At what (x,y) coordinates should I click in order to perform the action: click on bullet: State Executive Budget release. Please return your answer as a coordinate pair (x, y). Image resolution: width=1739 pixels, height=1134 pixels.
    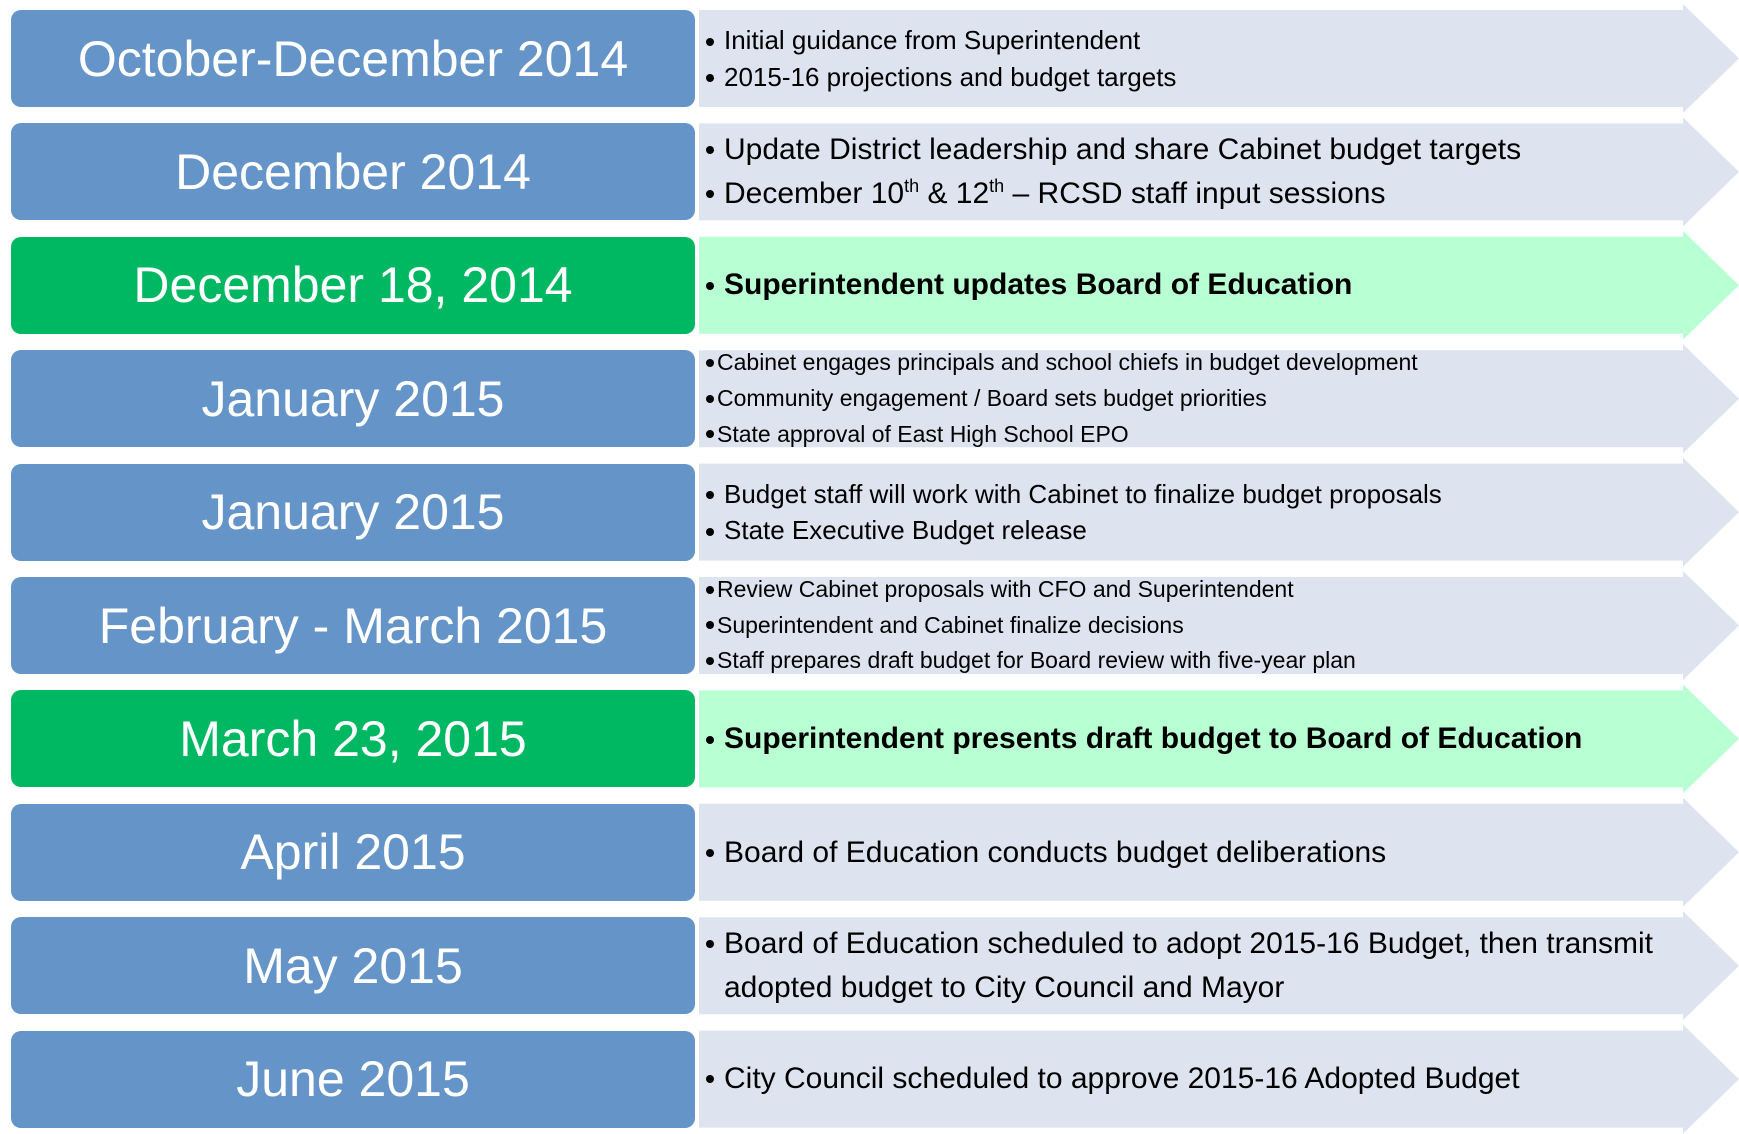
    Looking at the image, I should click on (1184, 530).